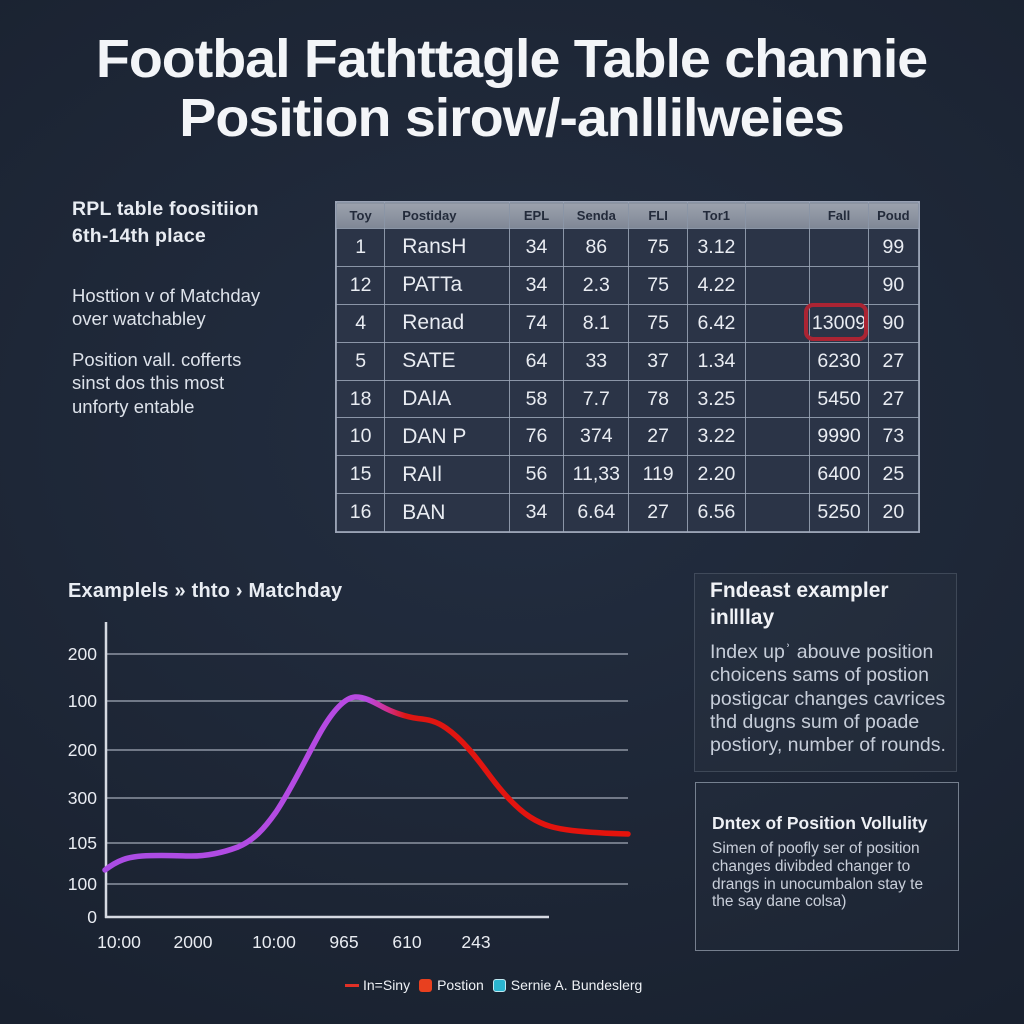  I want to click on svg-text: 2000, so click(193, 942).